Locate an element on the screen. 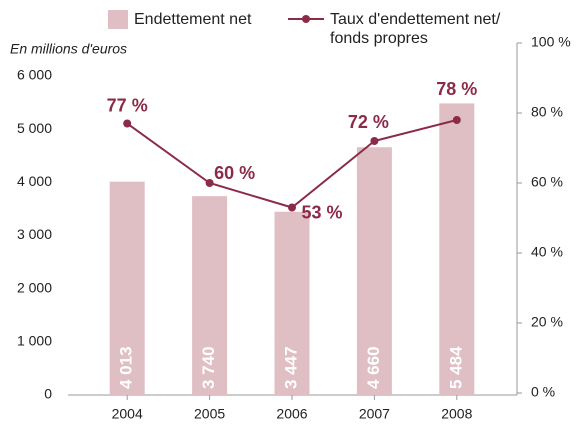  line is located at coordinates (292, 164).